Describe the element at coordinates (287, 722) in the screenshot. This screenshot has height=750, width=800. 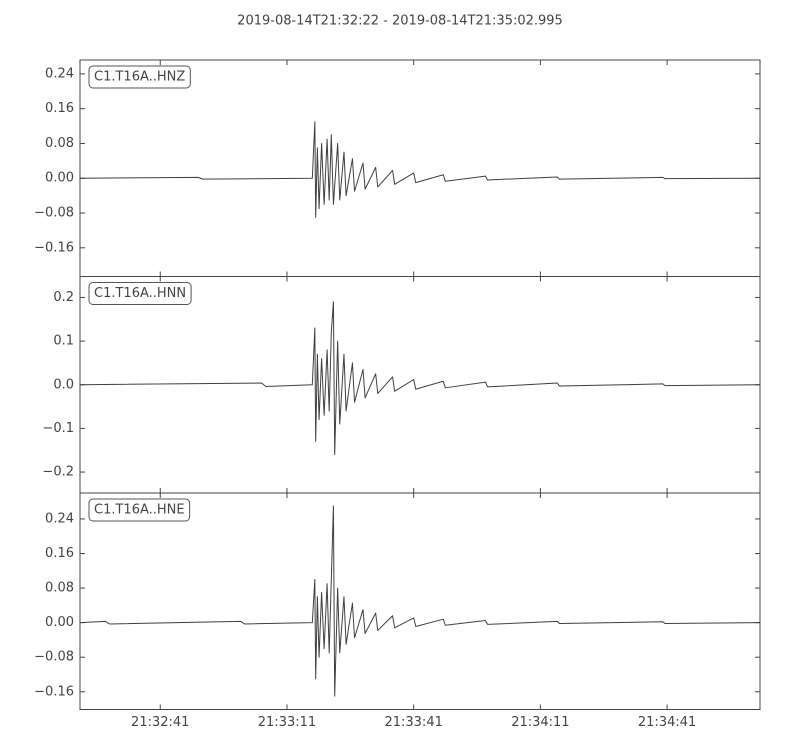
I see `x-tick-label: 21:33:11` at that location.